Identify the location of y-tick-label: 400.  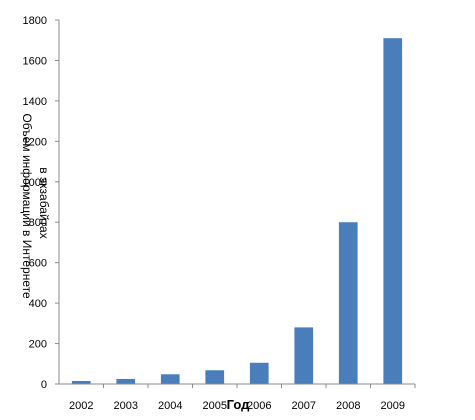
(38, 304).